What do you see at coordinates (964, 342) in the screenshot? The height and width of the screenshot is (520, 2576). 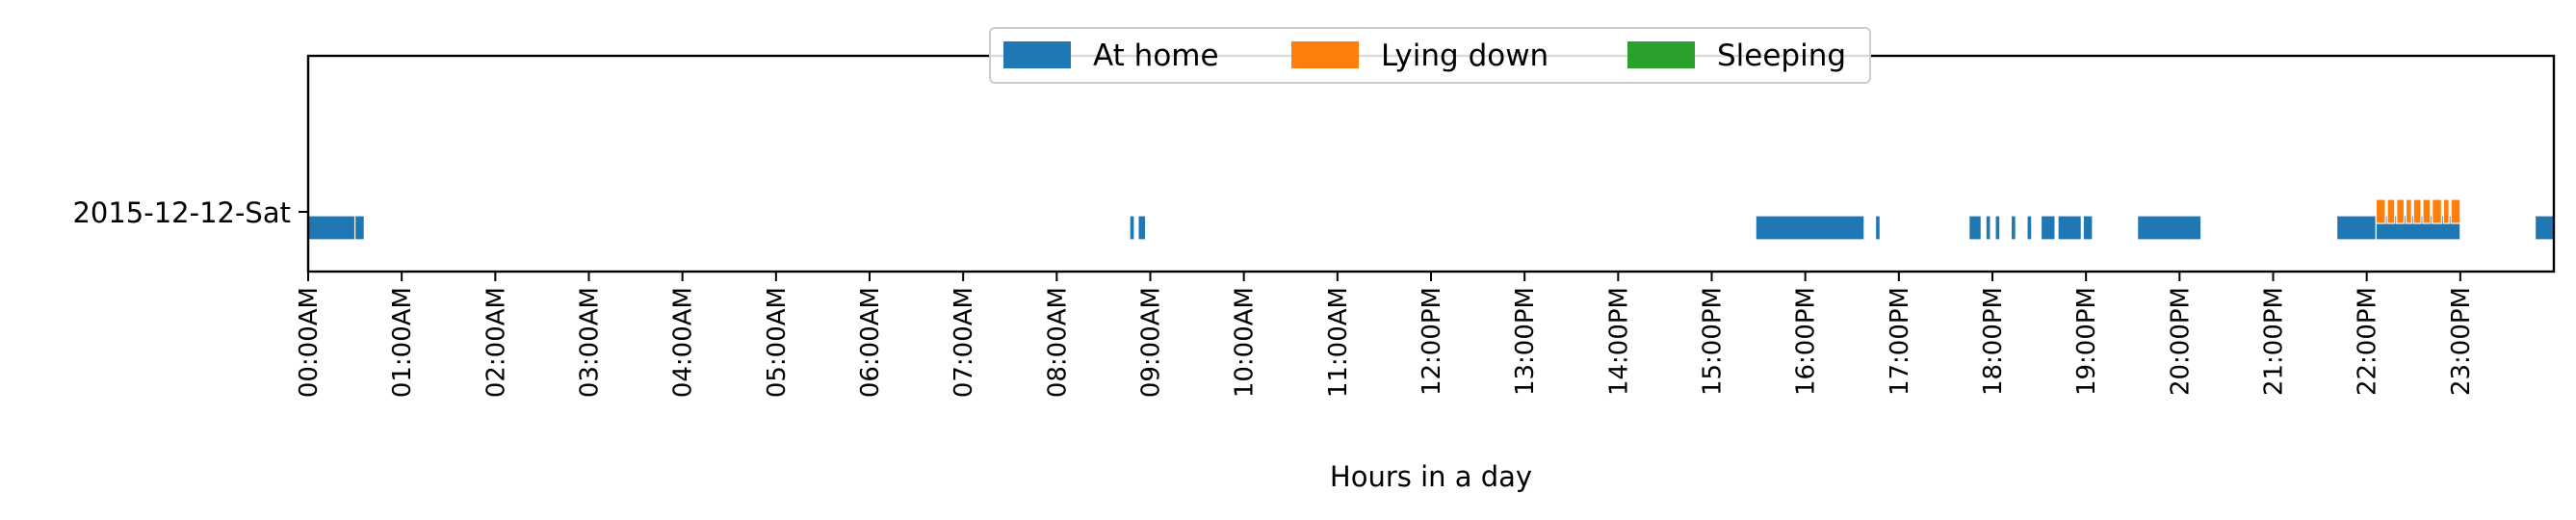 I see `x-tick-label: 07:00AM` at bounding box center [964, 342].